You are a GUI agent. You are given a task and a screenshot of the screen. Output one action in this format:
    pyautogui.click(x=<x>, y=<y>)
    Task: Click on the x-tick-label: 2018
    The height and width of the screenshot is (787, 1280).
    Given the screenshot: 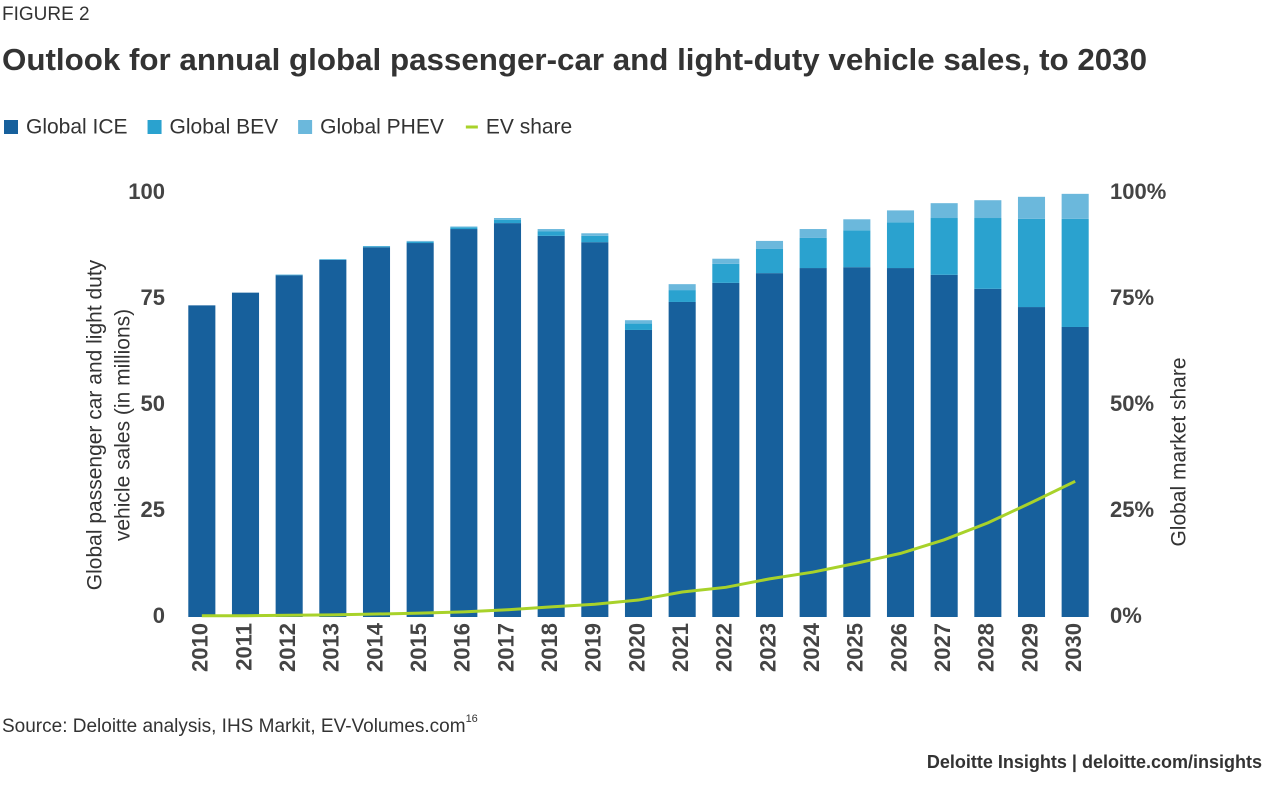 What is the action you would take?
    pyautogui.click(x=549, y=647)
    